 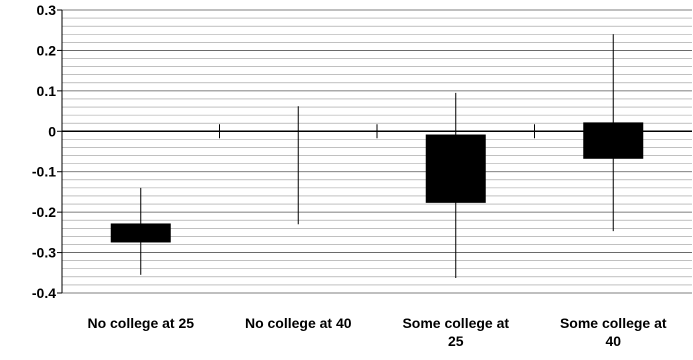 What do you see at coordinates (44, 212) in the screenshot?
I see `y-tick-label: -0.2` at bounding box center [44, 212].